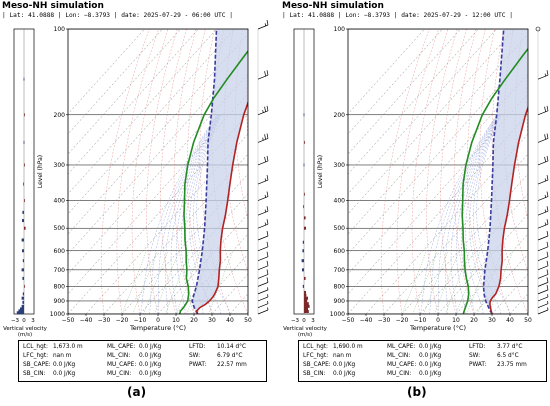 This screenshot has height=406, width=550. Describe the element at coordinates (342, 356) in the screenshot. I see `stat-value: nan m` at that location.